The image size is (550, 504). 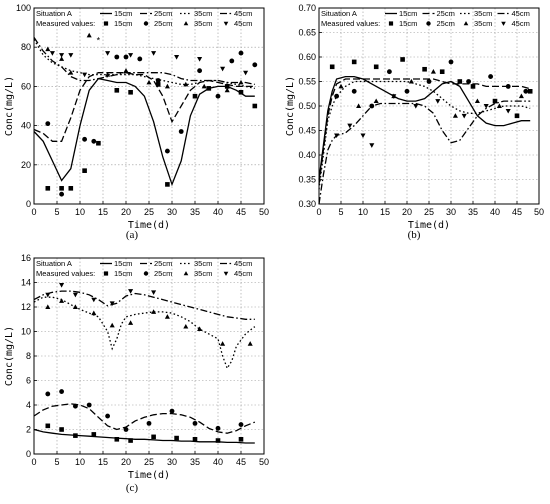 I want to click on series-line-15cm, so click(x=144, y=436).